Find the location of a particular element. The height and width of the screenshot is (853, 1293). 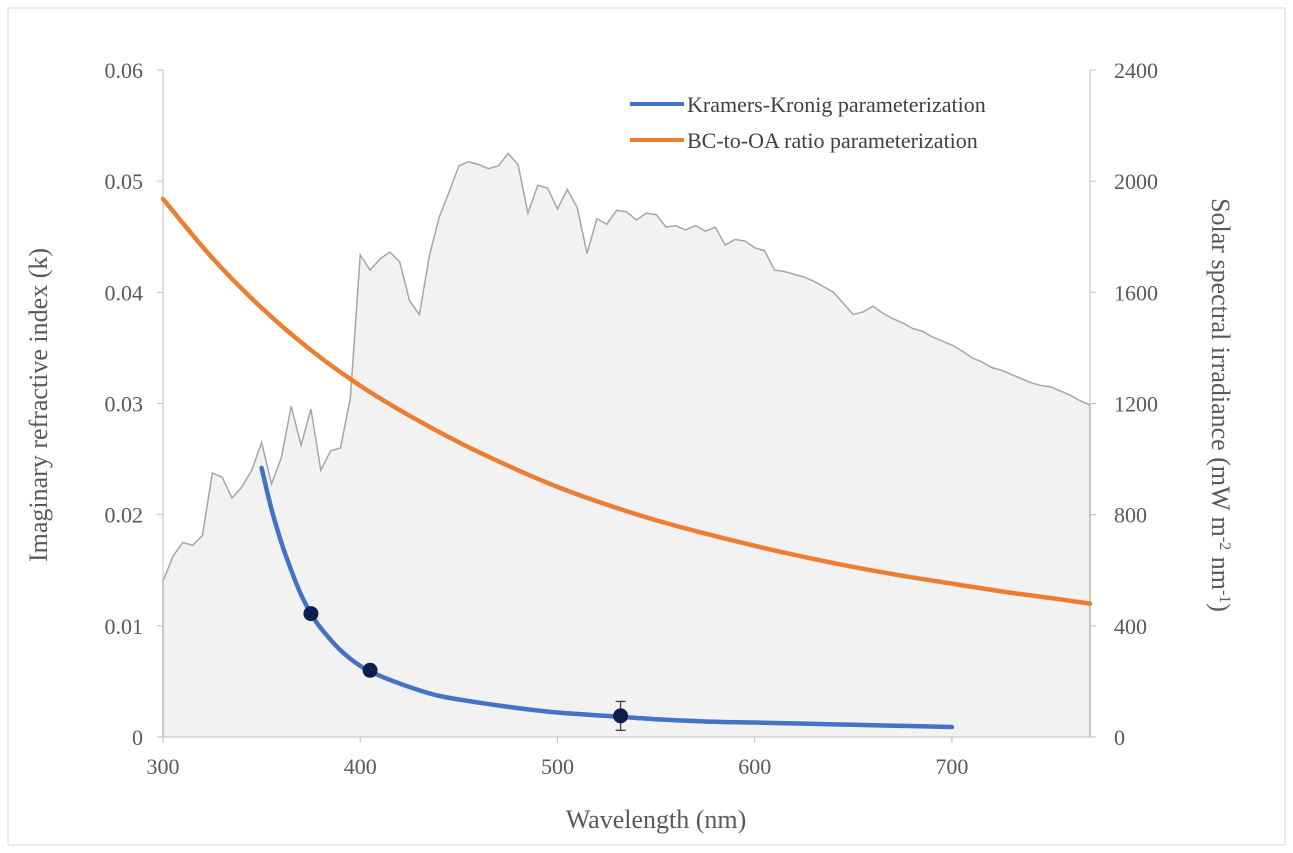

y2-tick-label: 1200 is located at coordinates (1136, 404).